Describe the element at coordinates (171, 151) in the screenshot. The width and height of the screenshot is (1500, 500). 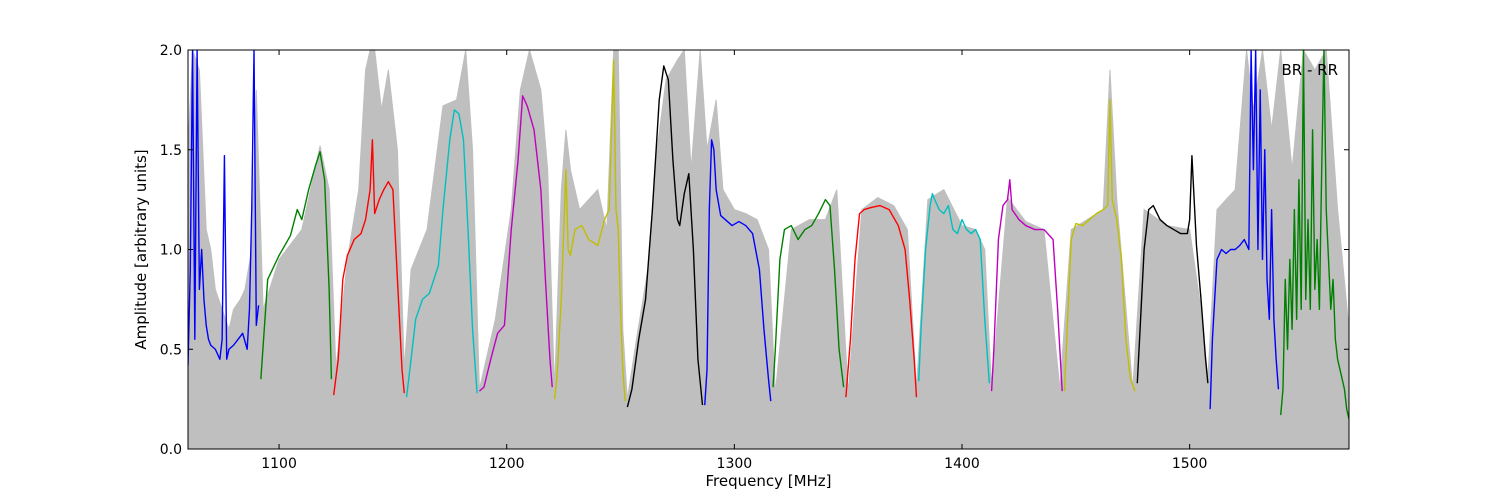
I see `y-tick-label: 1.5` at that location.